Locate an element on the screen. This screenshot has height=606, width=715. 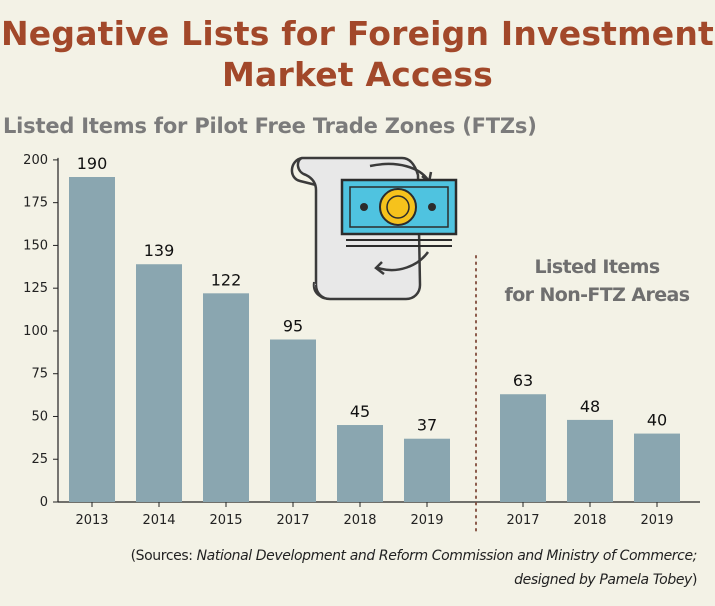
data-label: 95 is located at coordinates (293, 326).